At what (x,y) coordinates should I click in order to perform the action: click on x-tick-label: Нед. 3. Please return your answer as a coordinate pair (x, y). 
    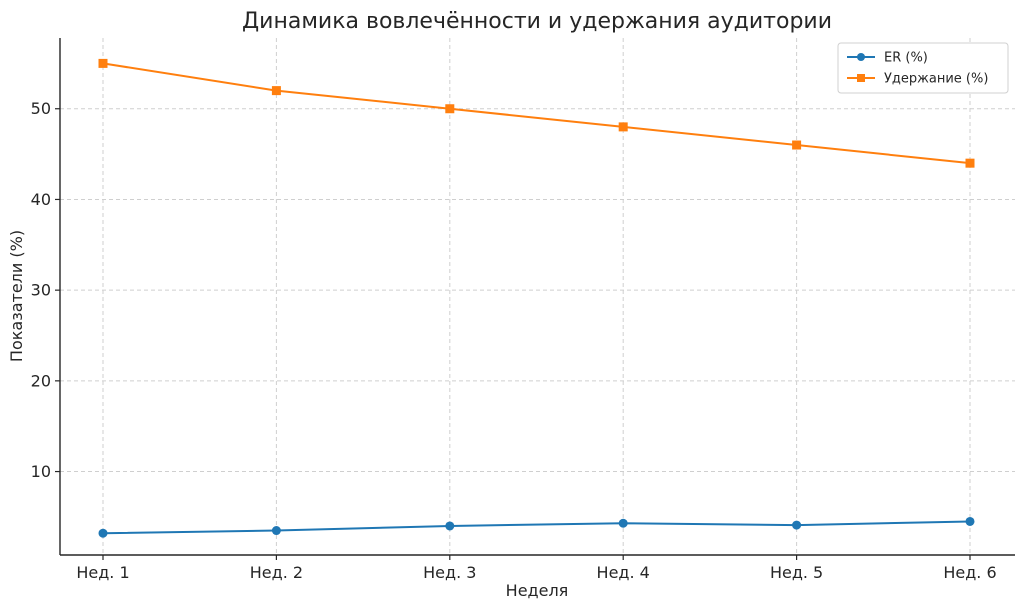
    Looking at the image, I should click on (449, 572).